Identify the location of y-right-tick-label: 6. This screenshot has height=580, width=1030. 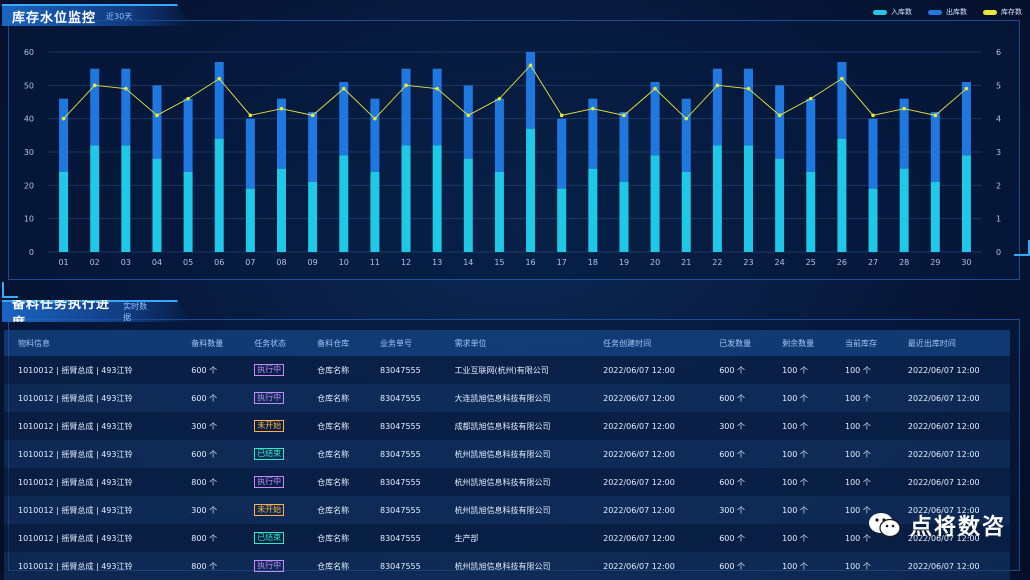
(998, 52).